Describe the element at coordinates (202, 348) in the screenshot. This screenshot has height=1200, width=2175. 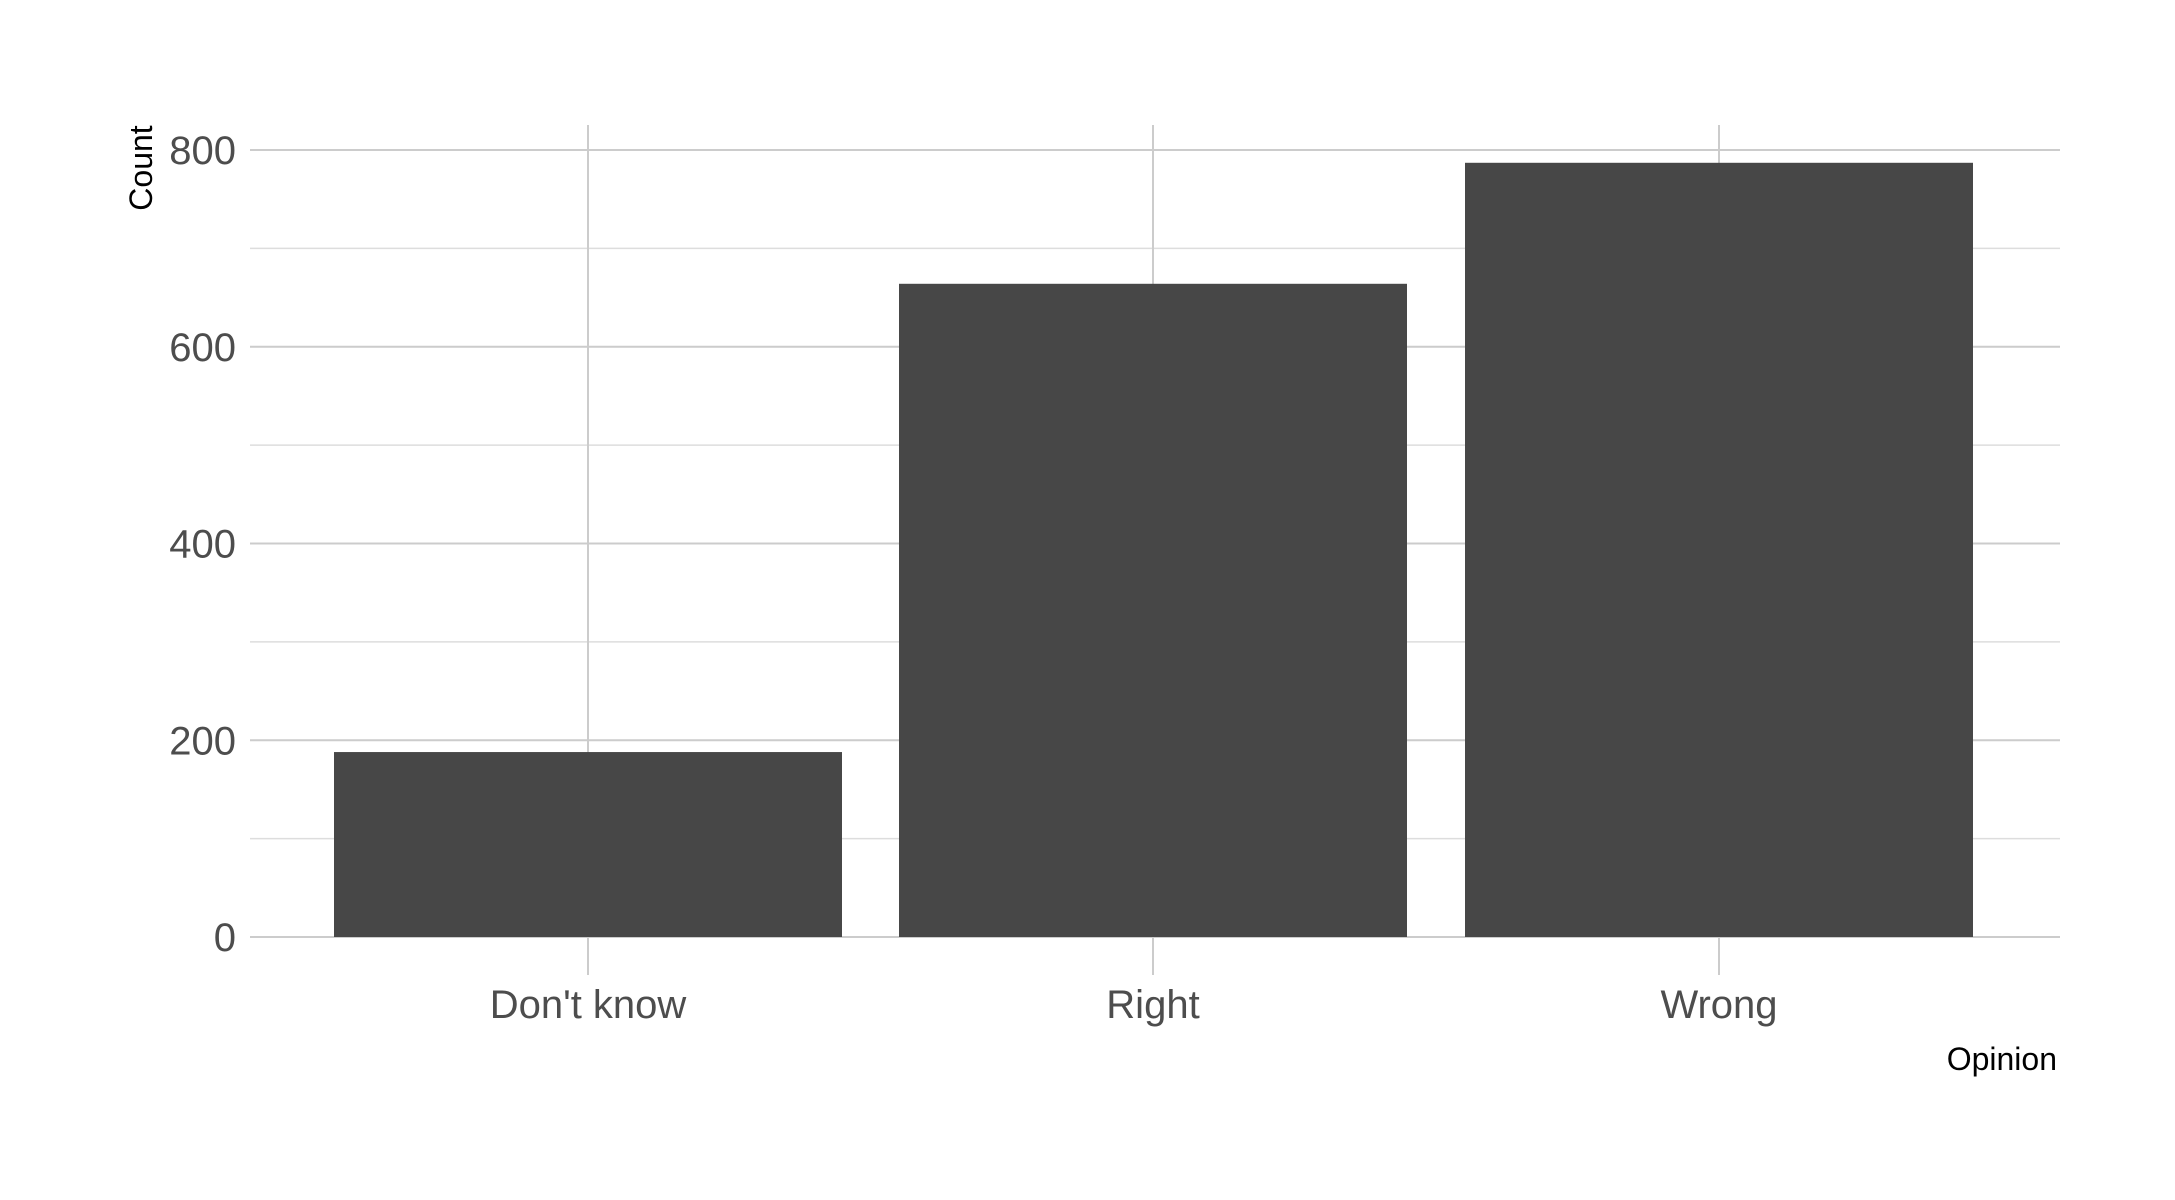
I see `y-tick-label: 600` at that location.